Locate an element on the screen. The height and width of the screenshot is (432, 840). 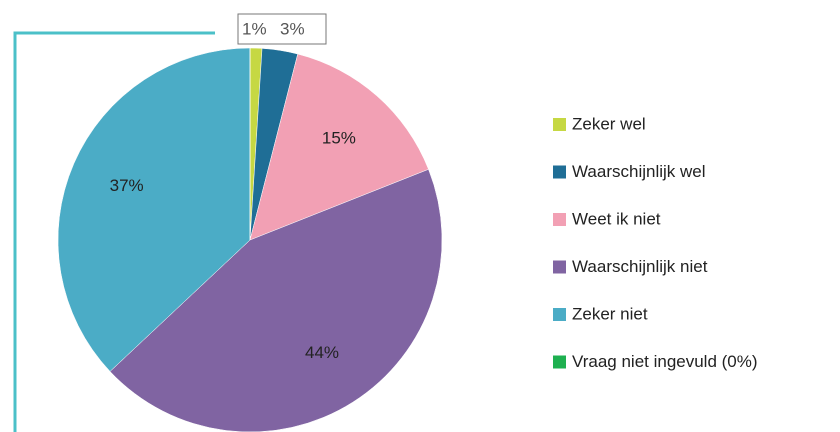
legend-label: Zeker wel is located at coordinates (609, 123).